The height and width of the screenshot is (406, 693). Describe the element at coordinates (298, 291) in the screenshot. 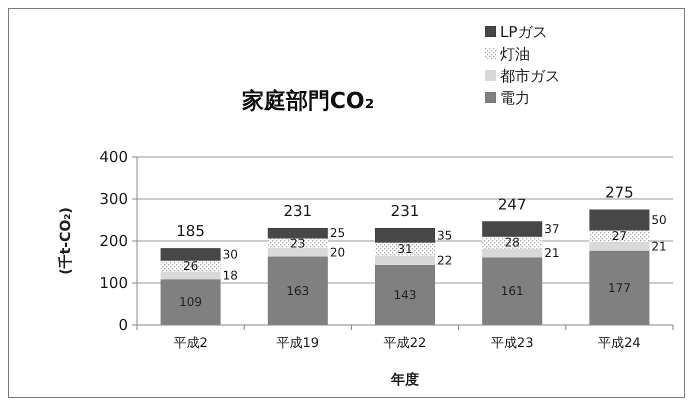

I see `data-label: 163` at that location.